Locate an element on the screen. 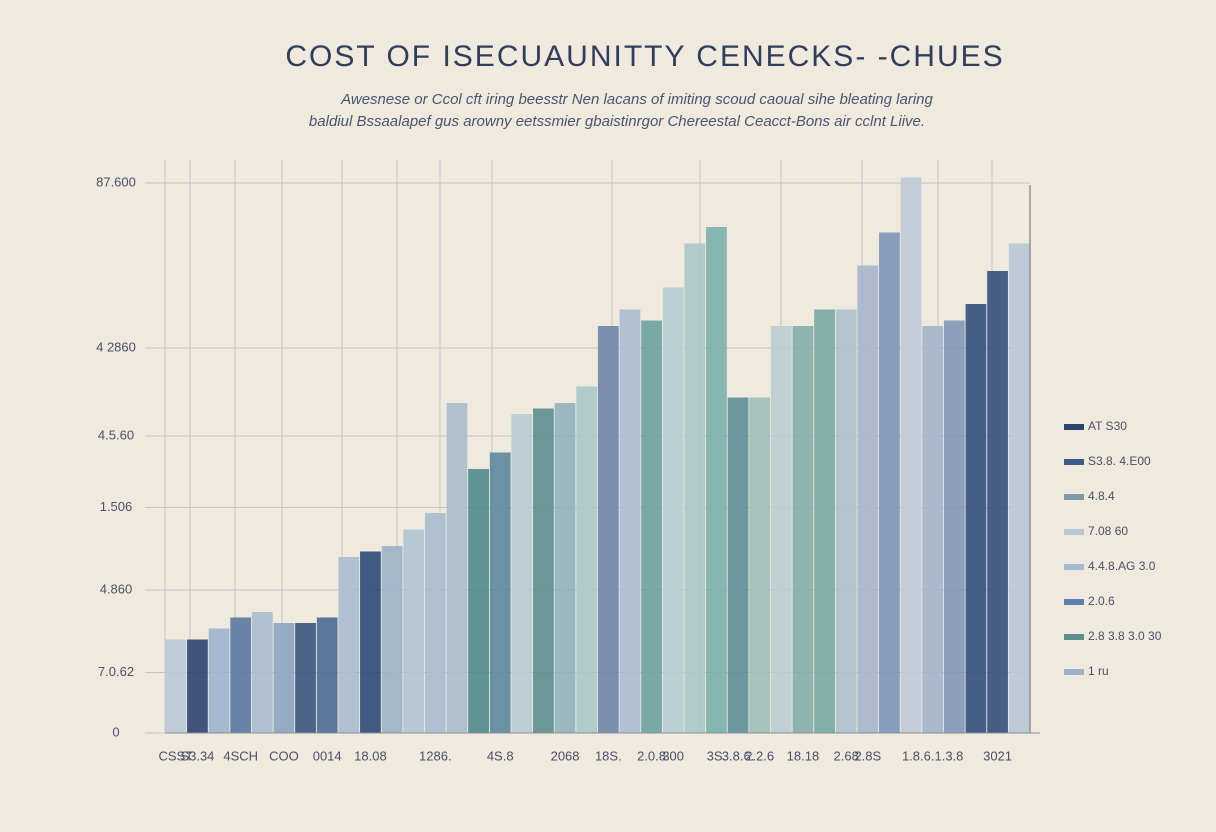  x-tick-label: 4S.8 is located at coordinates (500, 755).